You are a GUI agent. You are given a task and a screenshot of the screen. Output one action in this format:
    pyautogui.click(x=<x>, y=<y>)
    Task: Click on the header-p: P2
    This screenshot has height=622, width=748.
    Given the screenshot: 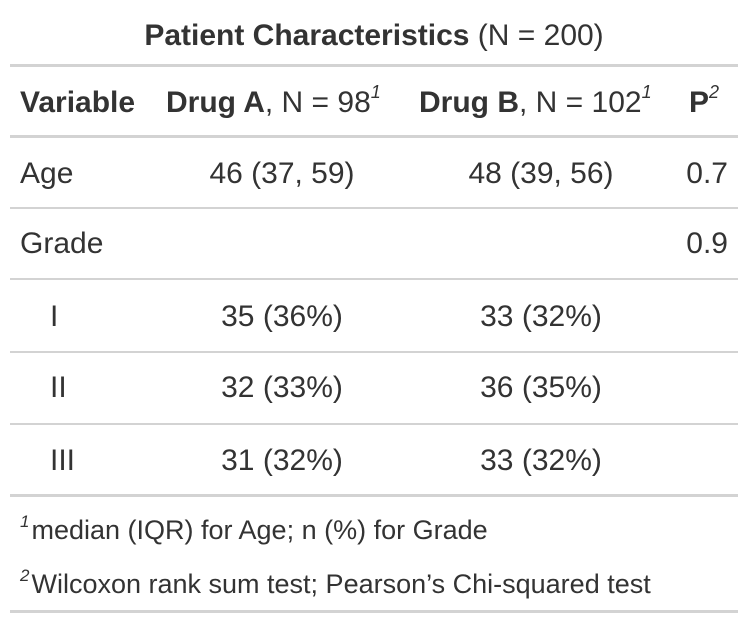 What is the action you would take?
    pyautogui.click(x=704, y=100)
    